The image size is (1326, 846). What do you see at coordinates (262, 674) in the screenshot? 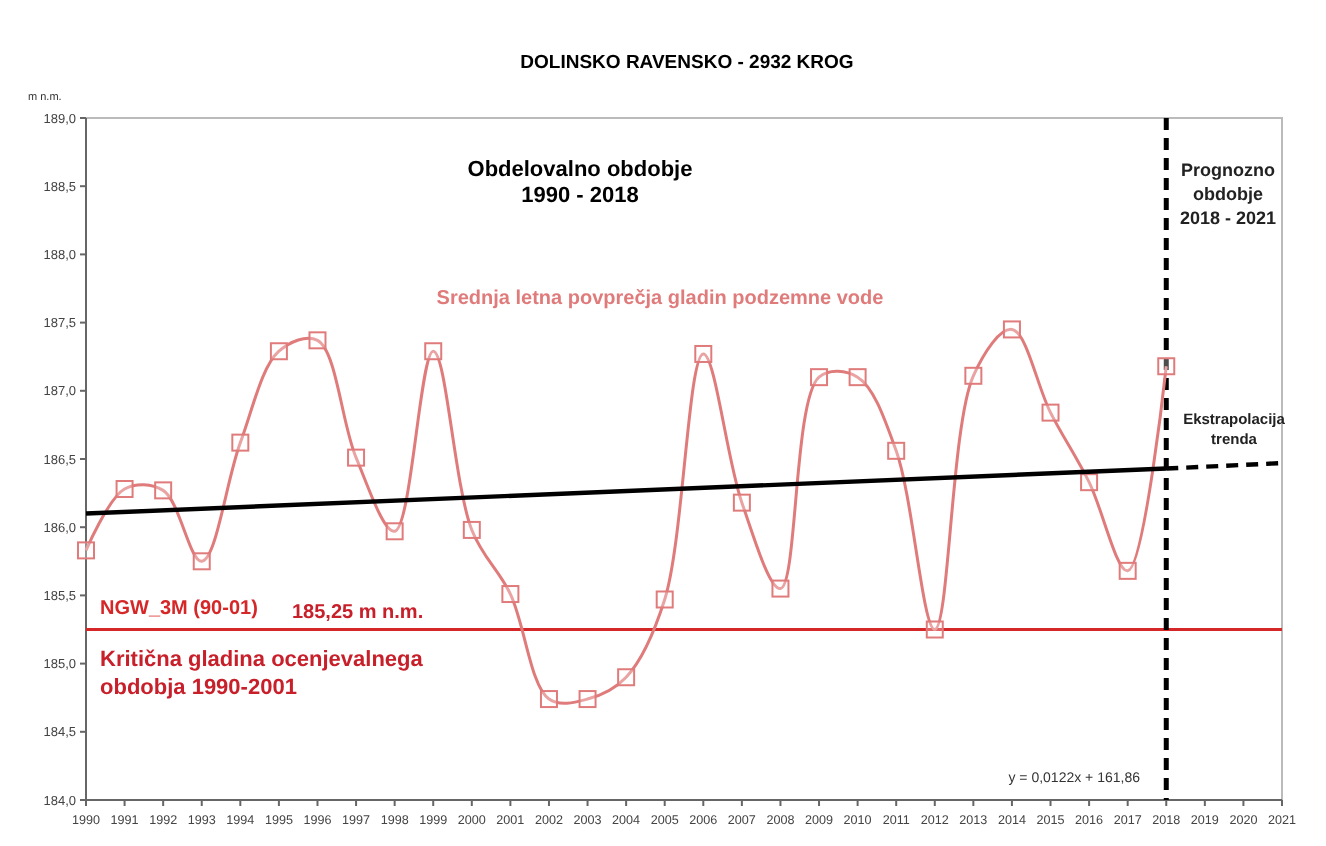
I see `annotation: Kritična gladina ocenjevalnega obdobja 1990-2001` at bounding box center [262, 674].